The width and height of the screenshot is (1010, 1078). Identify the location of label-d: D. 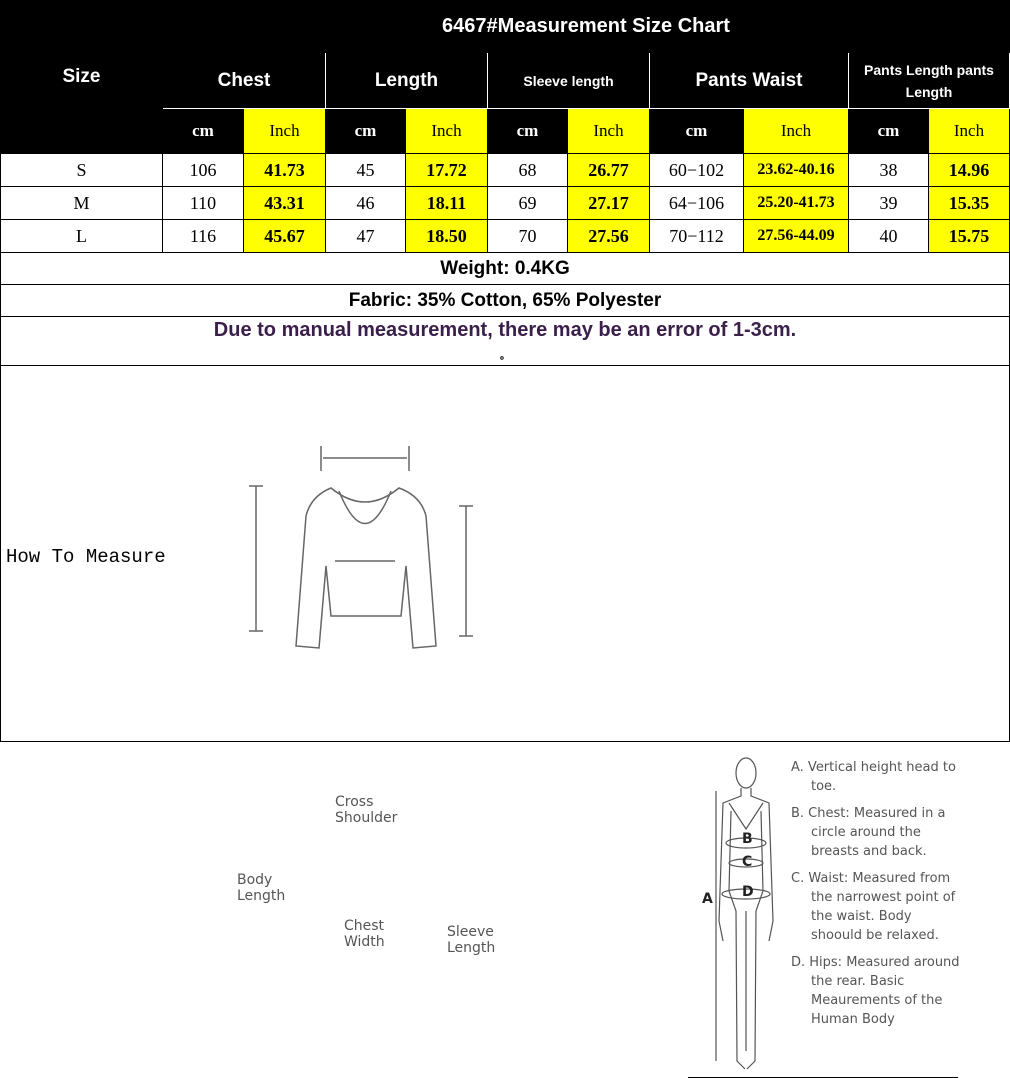
(748, 892).